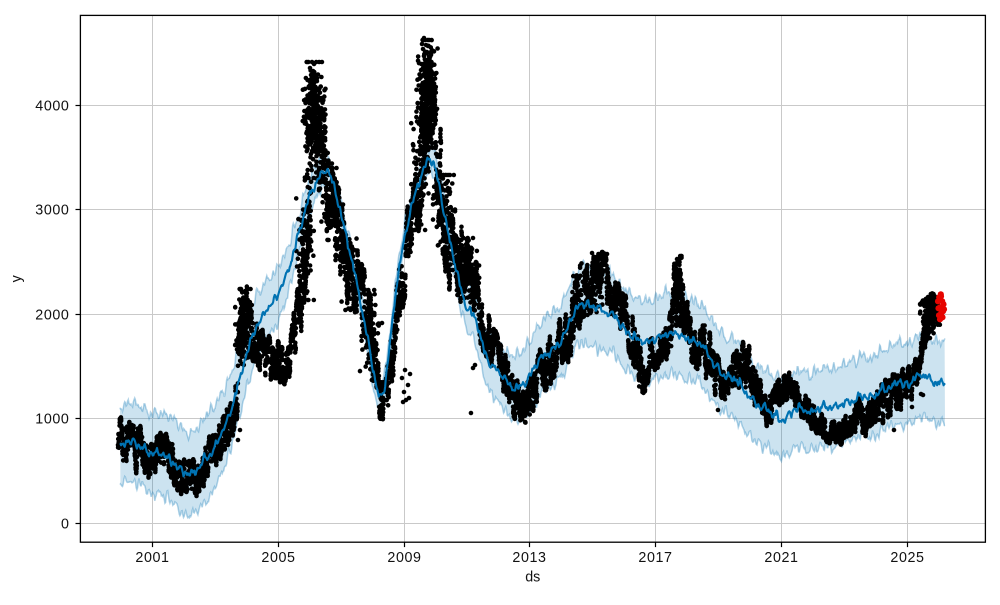  What do you see at coordinates (278, 558) in the screenshot?
I see `svg-text: 2005` at bounding box center [278, 558].